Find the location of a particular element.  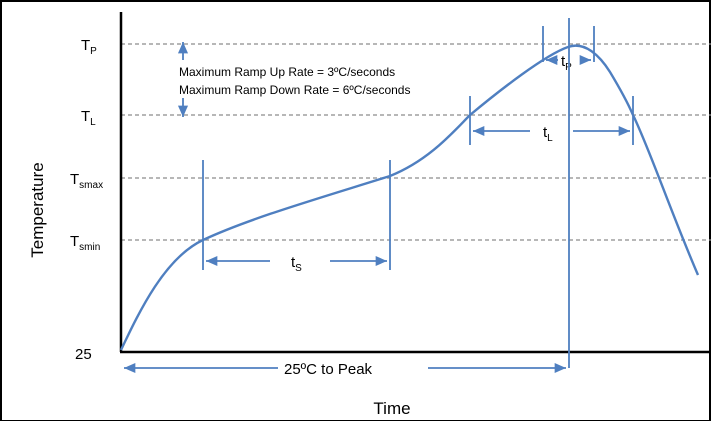

tsmin-level-label: Tsmin is located at coordinates (85, 243).